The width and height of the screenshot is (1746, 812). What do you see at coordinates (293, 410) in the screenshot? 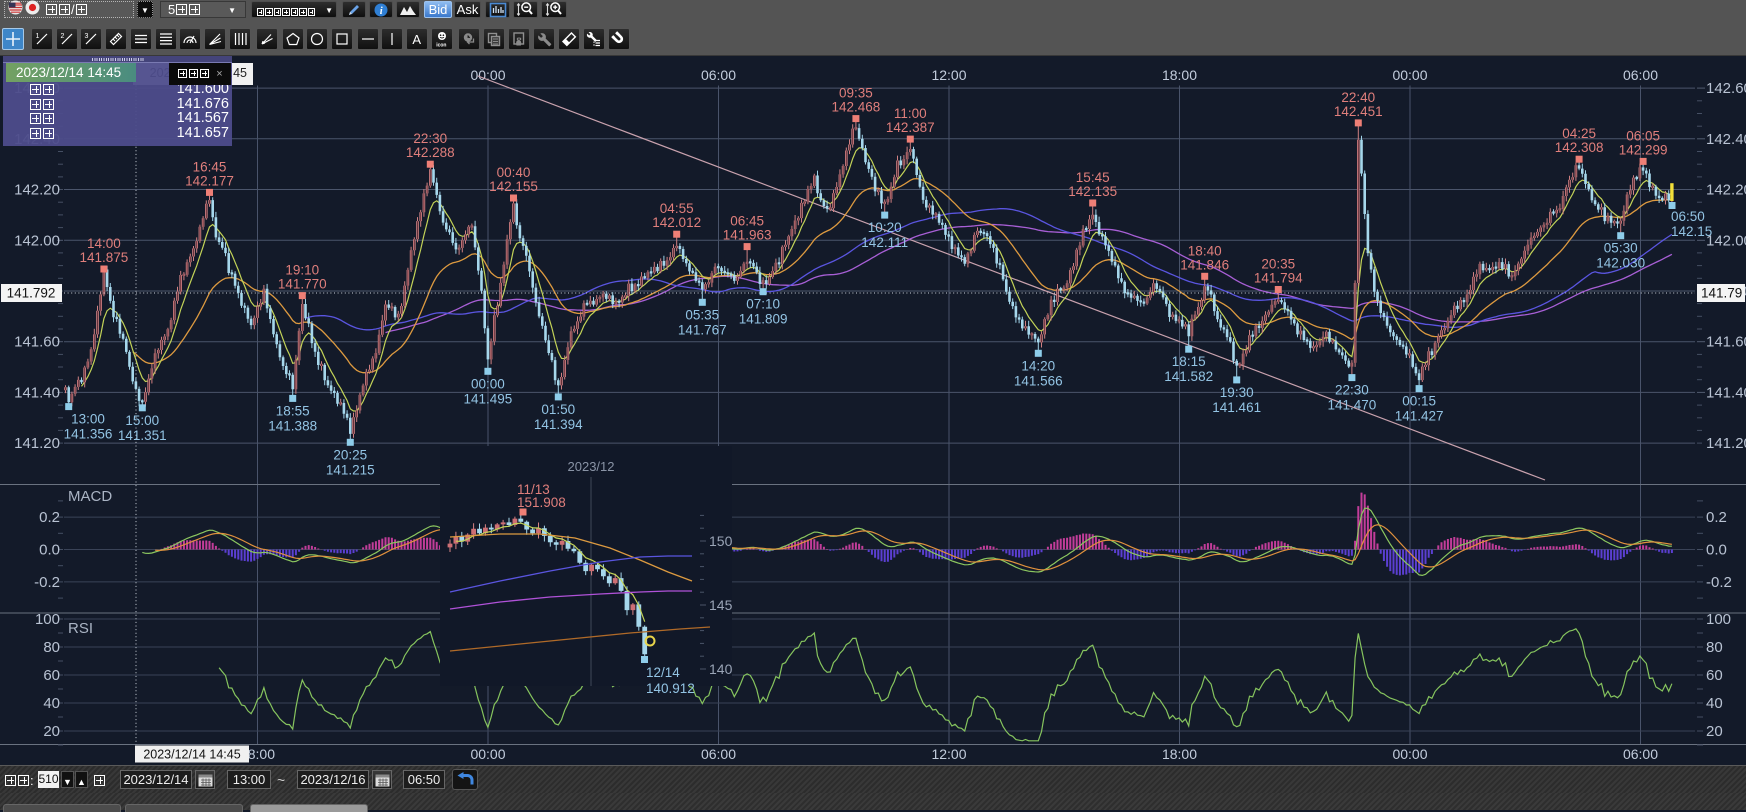
I see `svg-text: 18:55` at bounding box center [293, 410].